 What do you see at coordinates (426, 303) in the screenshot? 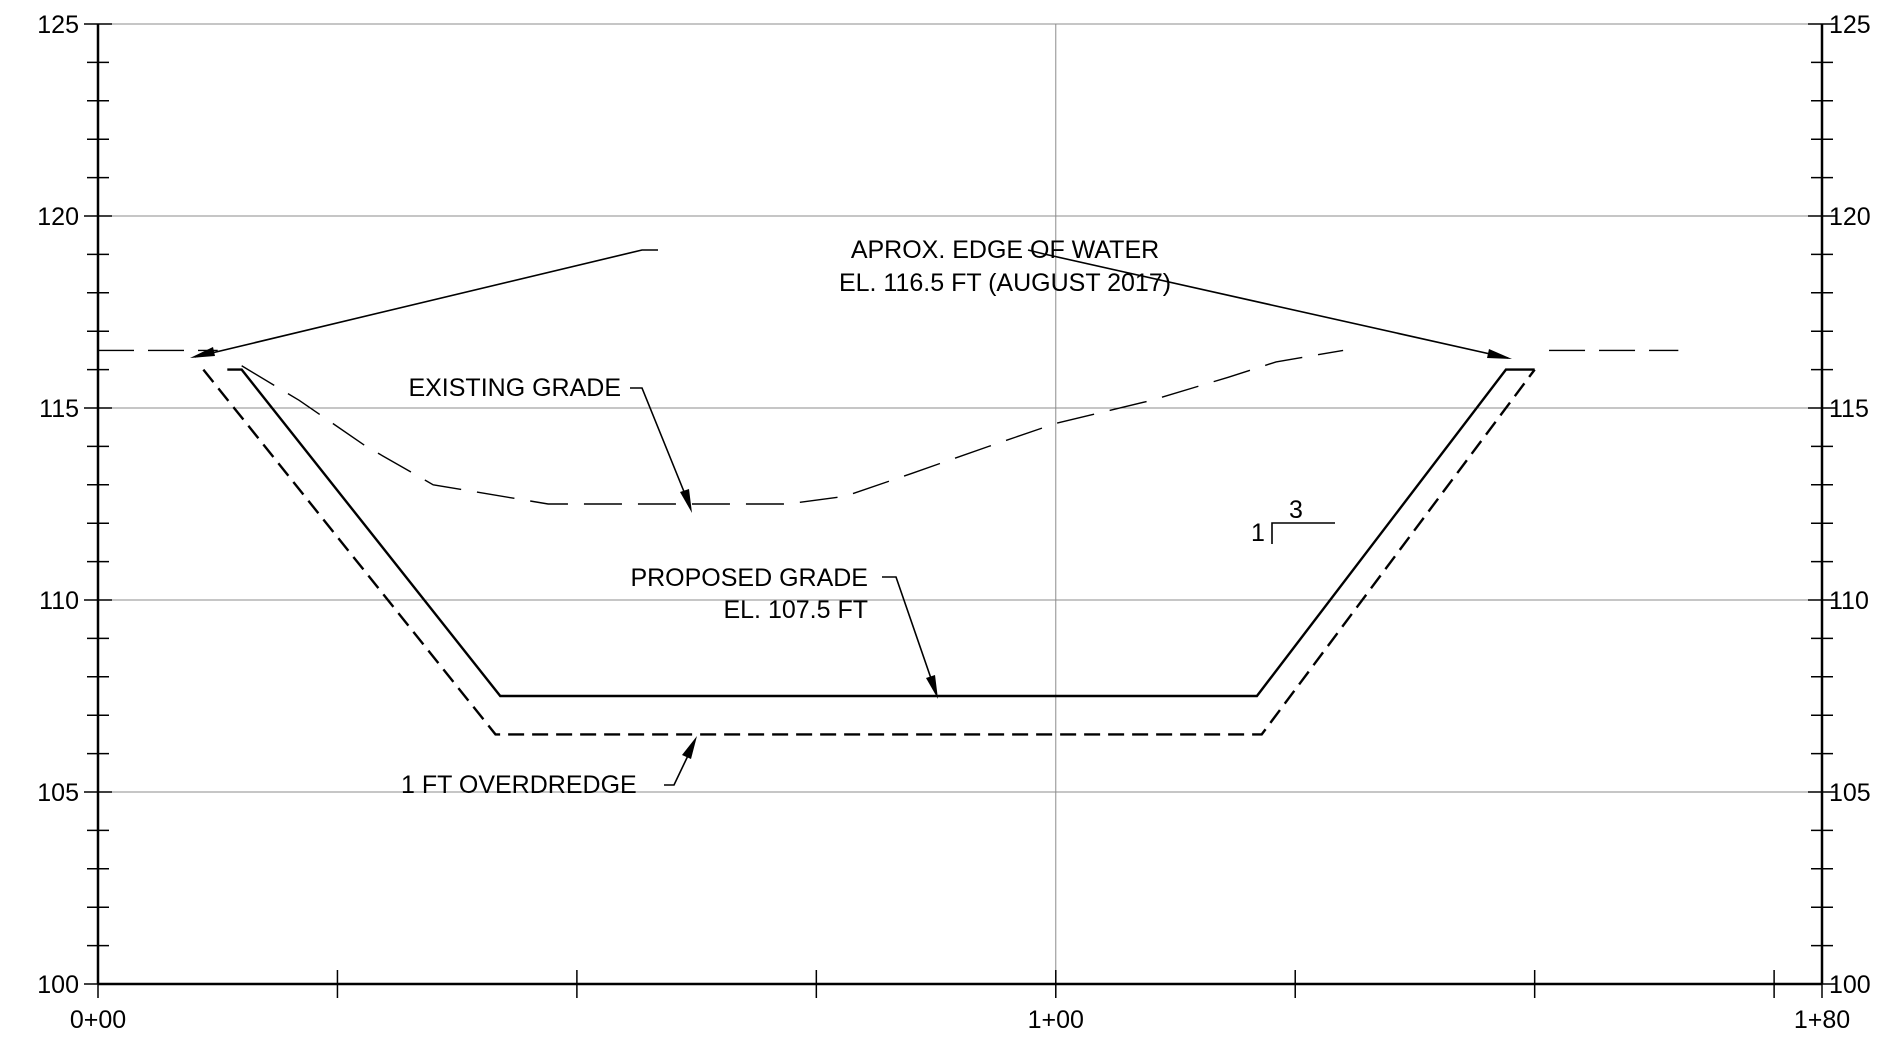
I see `water-leader-left` at bounding box center [426, 303].